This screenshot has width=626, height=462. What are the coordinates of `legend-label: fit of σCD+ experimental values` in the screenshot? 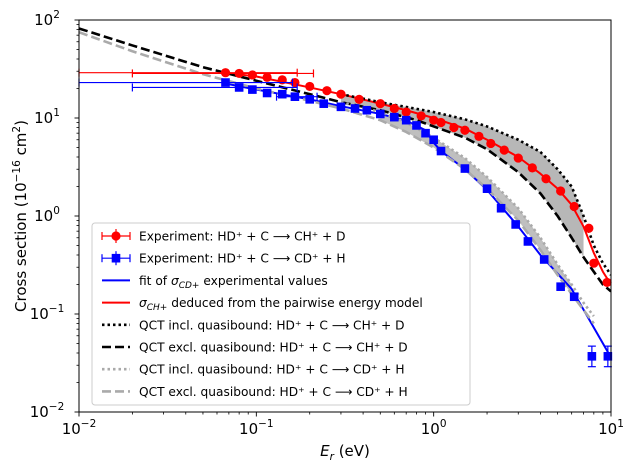 It's located at (233, 282).